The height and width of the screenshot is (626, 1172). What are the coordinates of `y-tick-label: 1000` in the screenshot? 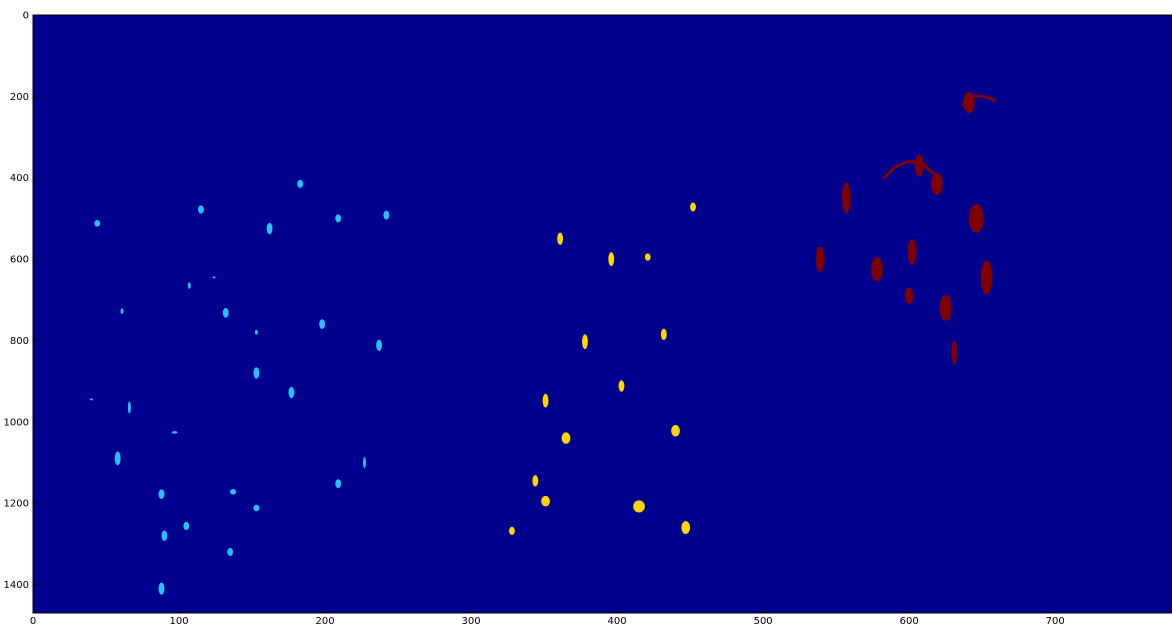 It's located at (16, 422).